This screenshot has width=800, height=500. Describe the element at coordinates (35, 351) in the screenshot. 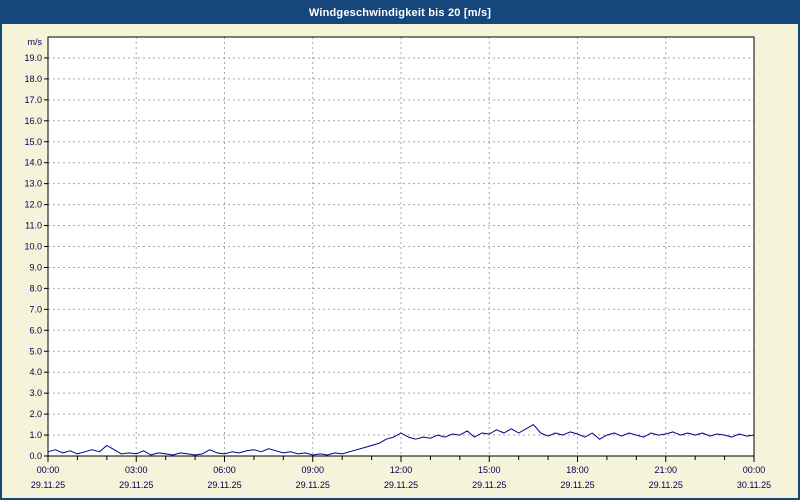

I see `svg-text: 5.0` at that location.